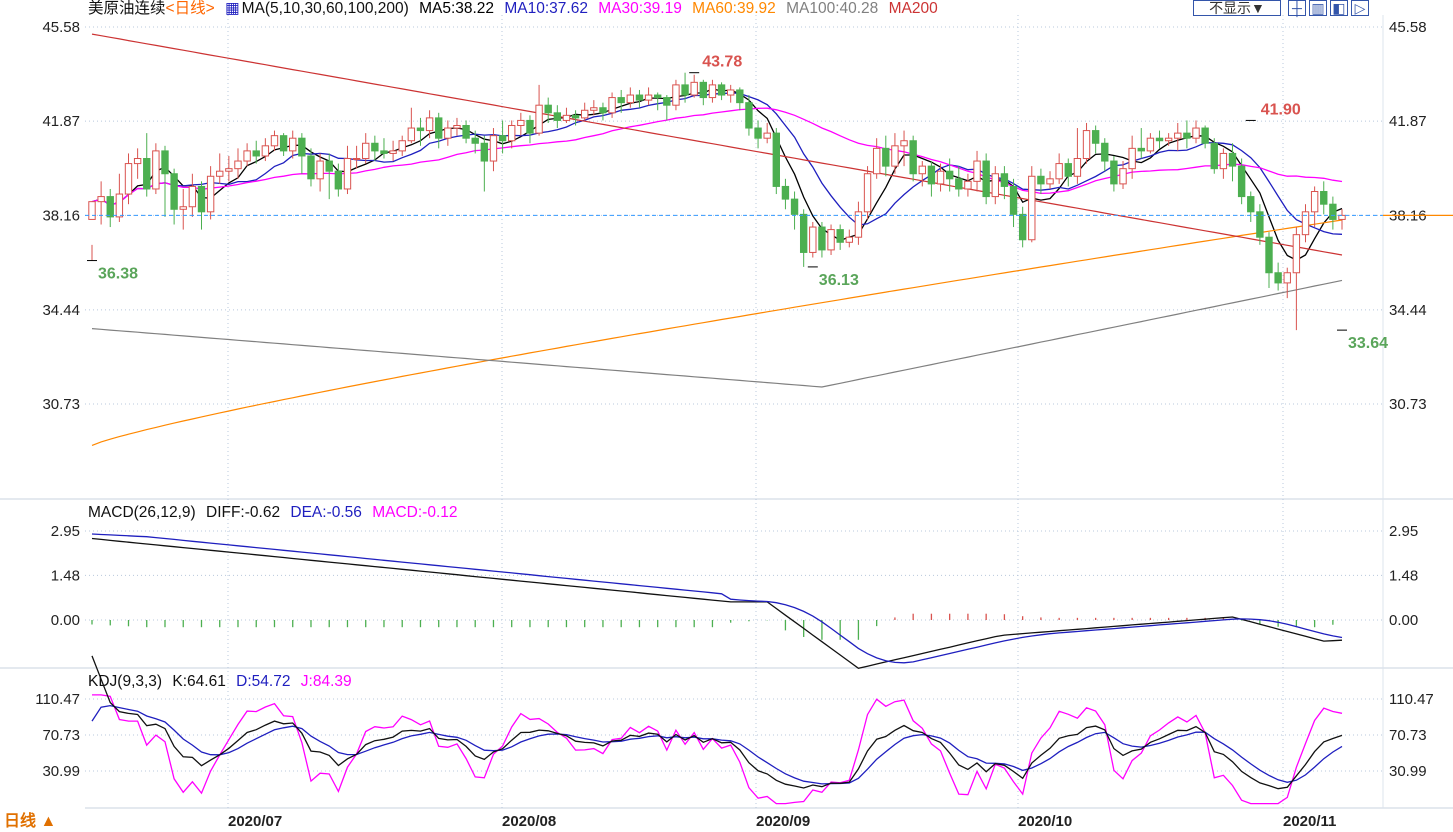 The image size is (1453, 832). What do you see at coordinates (190, 8) in the screenshot?
I see `period-label: <日线>` at bounding box center [190, 8].